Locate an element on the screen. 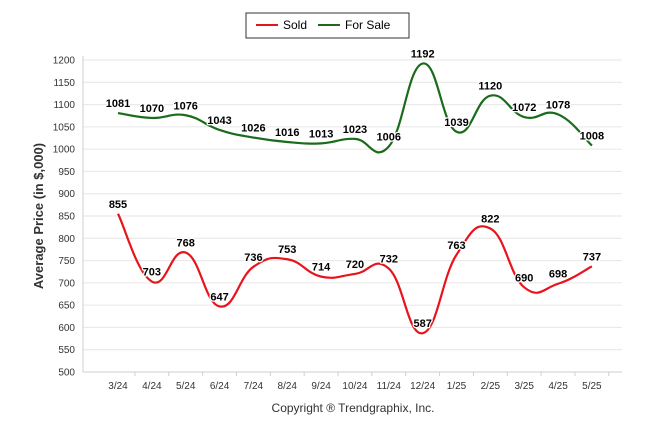 The width and height of the screenshot is (646, 434). y-tick-1200: 1200 is located at coordinates (64, 61).